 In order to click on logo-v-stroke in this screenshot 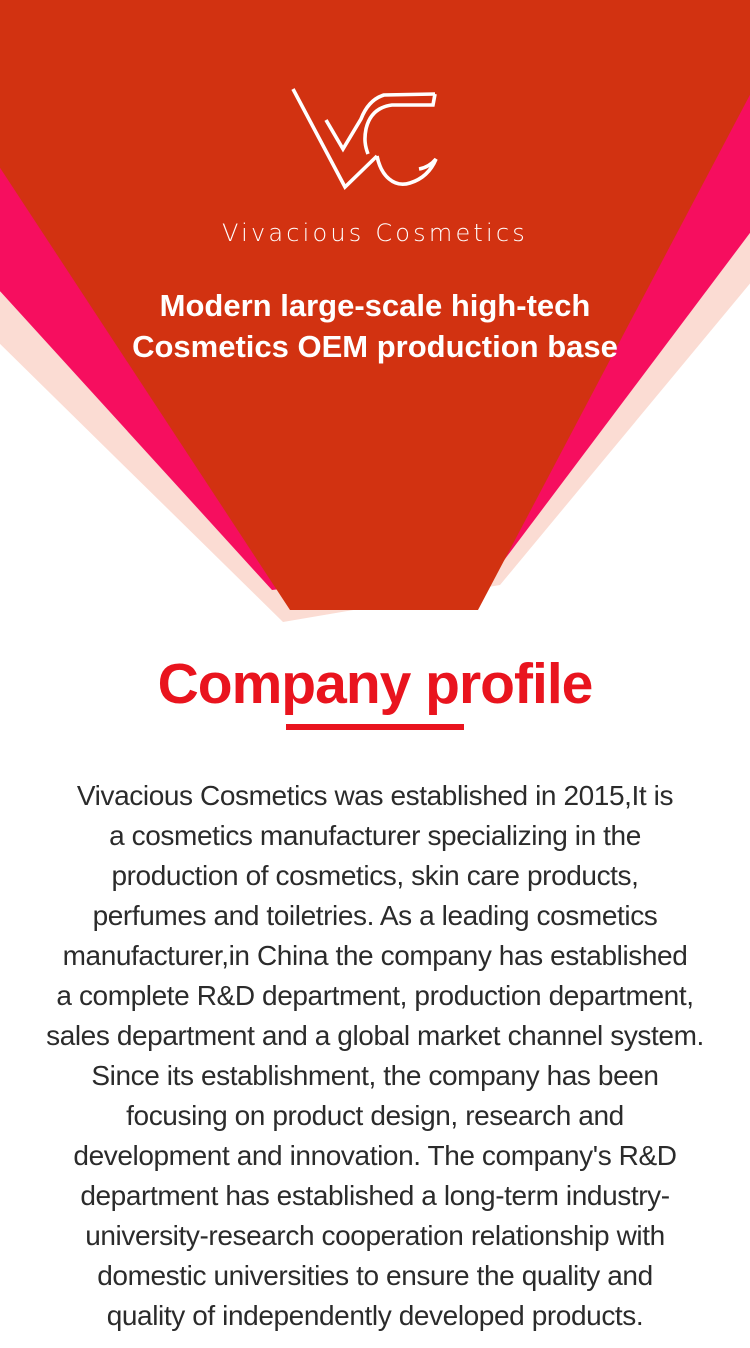, I will do `click(335, 139)`.